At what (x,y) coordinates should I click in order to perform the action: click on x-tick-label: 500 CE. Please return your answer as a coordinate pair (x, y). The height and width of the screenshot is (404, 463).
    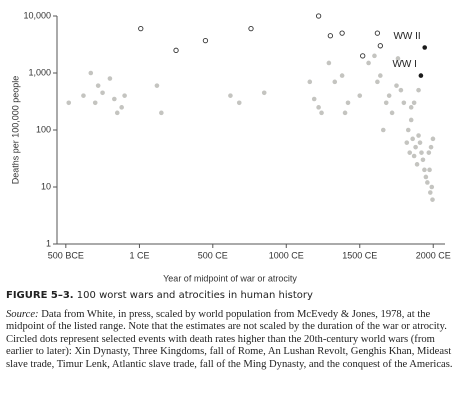
    Looking at the image, I should click on (213, 255).